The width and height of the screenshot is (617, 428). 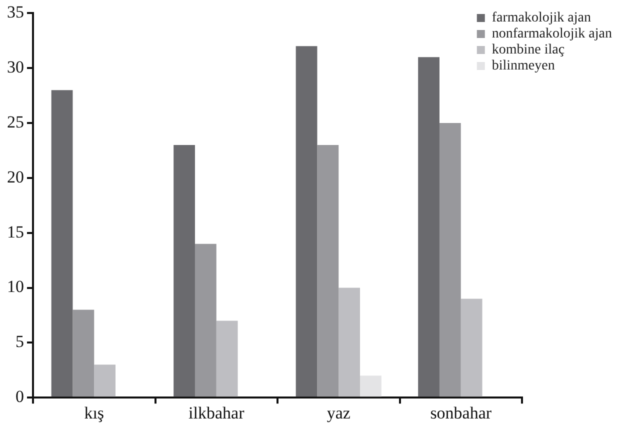 What do you see at coordinates (15, 67) in the screenshot?
I see `y-tick-label: 30` at bounding box center [15, 67].